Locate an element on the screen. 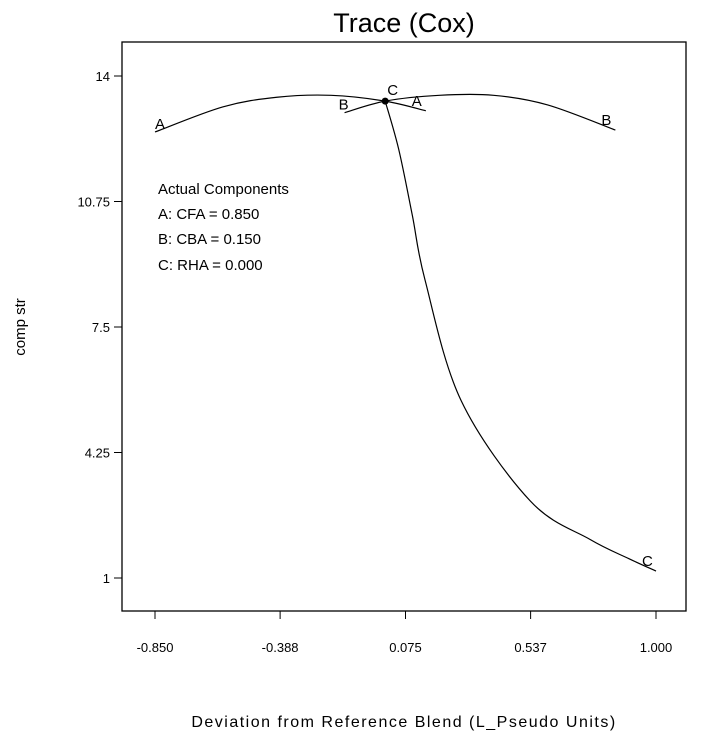 The image size is (704, 744). series-label-a-end: A is located at coordinates (417, 101).